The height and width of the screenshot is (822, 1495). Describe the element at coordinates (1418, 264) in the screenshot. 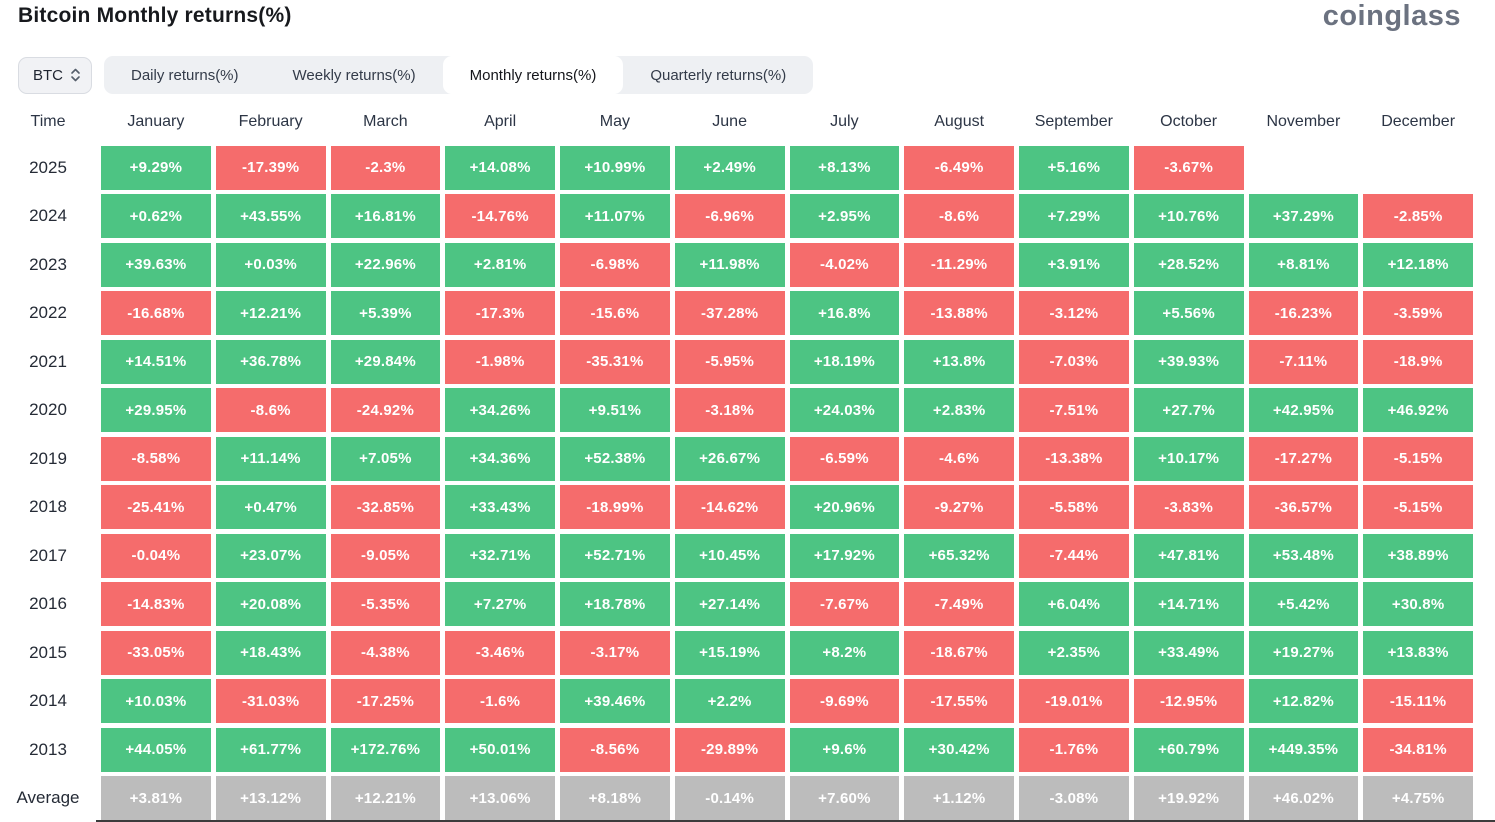

I see `return-cell: +12.18%` at that location.